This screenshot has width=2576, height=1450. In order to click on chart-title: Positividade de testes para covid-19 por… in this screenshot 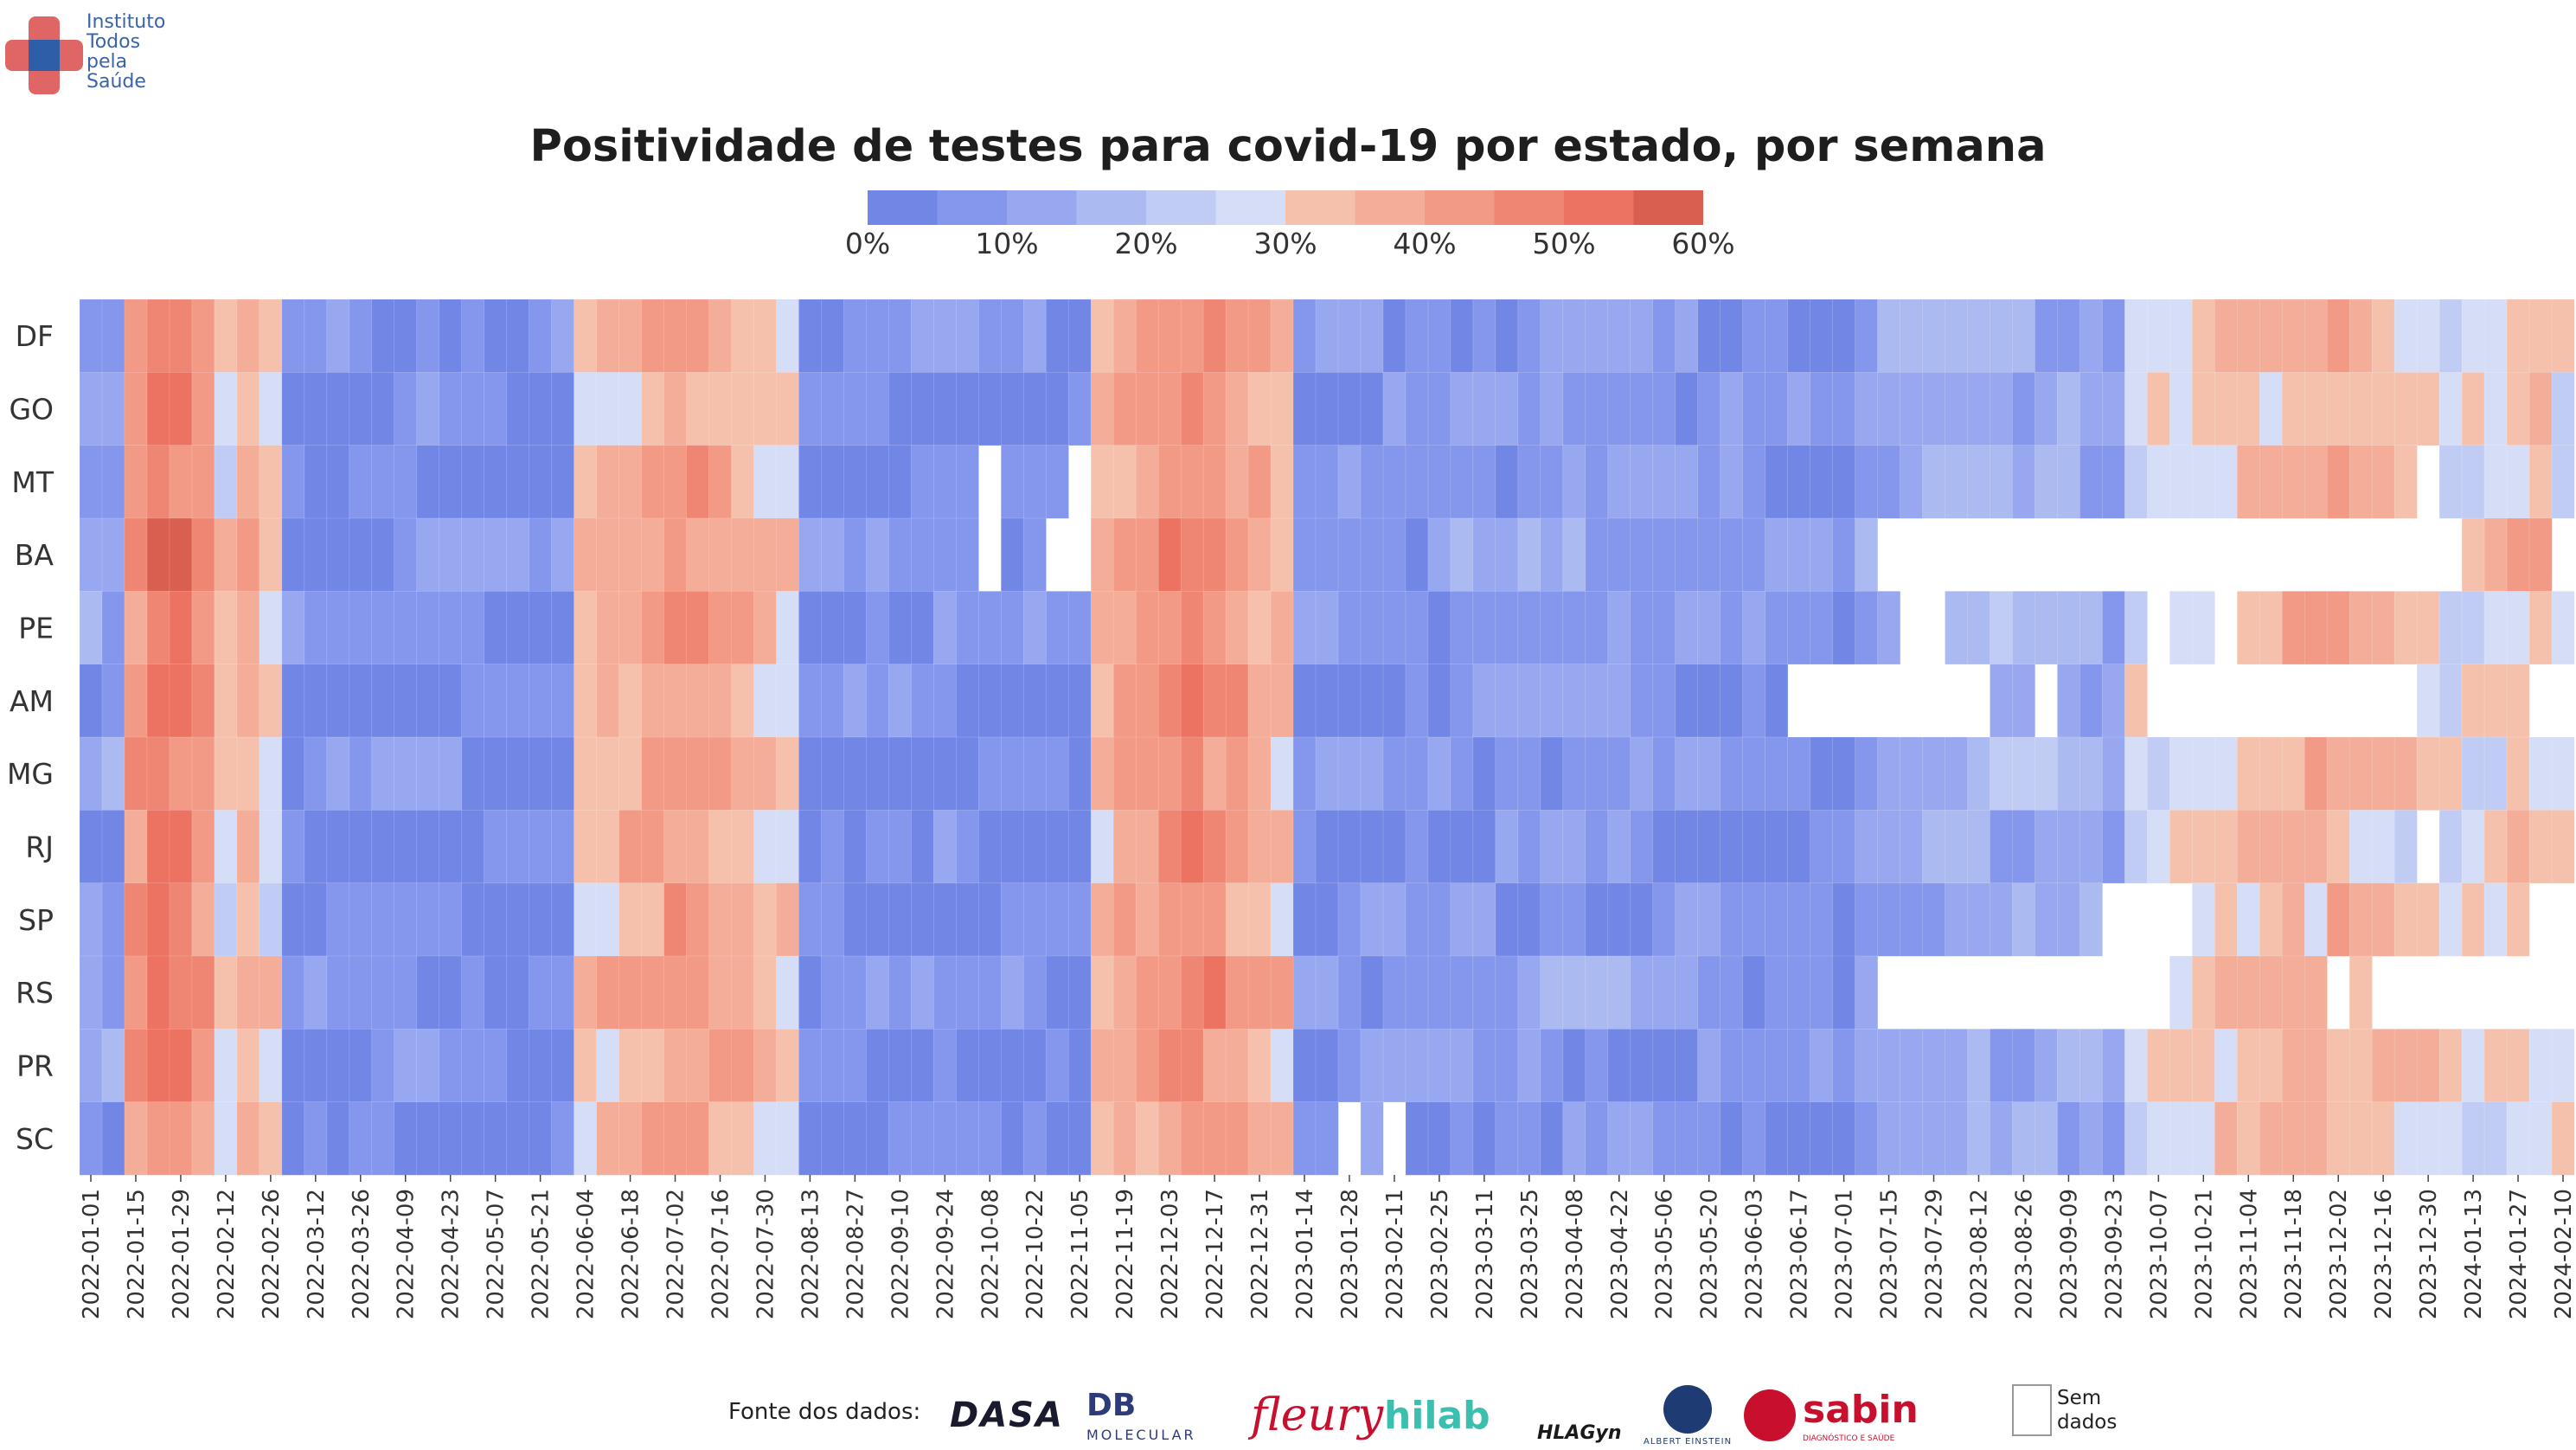, I will do `click(1288, 146)`.